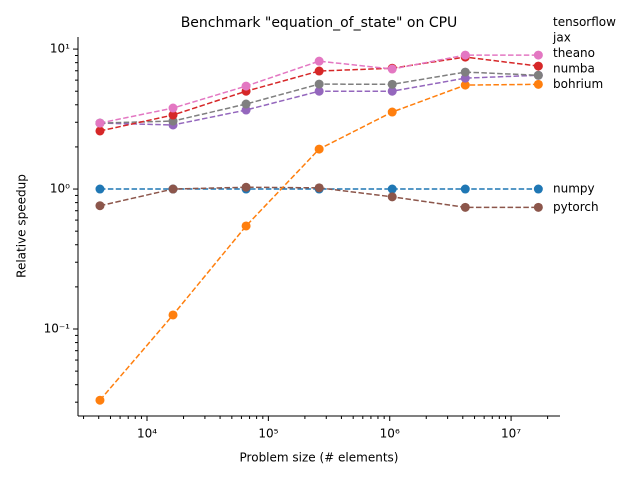 Image resolution: width=640 pixels, height=480 pixels. I want to click on x-tick-label: 10⁴, so click(147, 434).